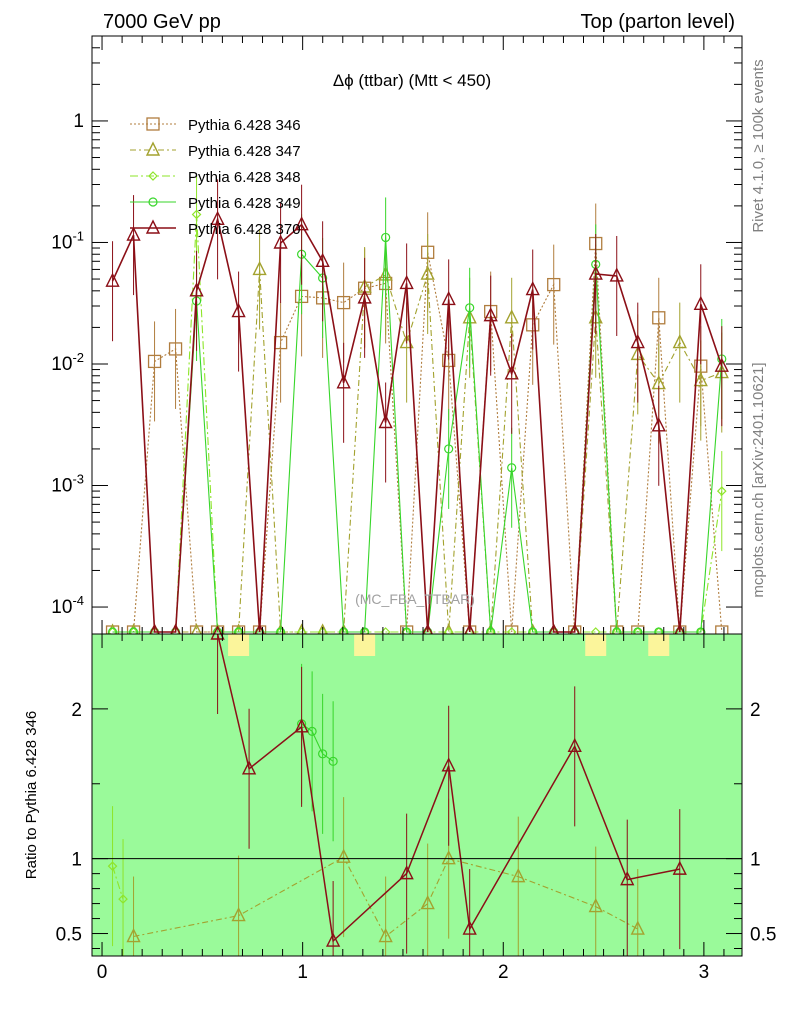 This screenshot has width=786, height=1029. Describe the element at coordinates (244, 203) in the screenshot. I see `legend-label: Pythia 6.428 349` at that location.